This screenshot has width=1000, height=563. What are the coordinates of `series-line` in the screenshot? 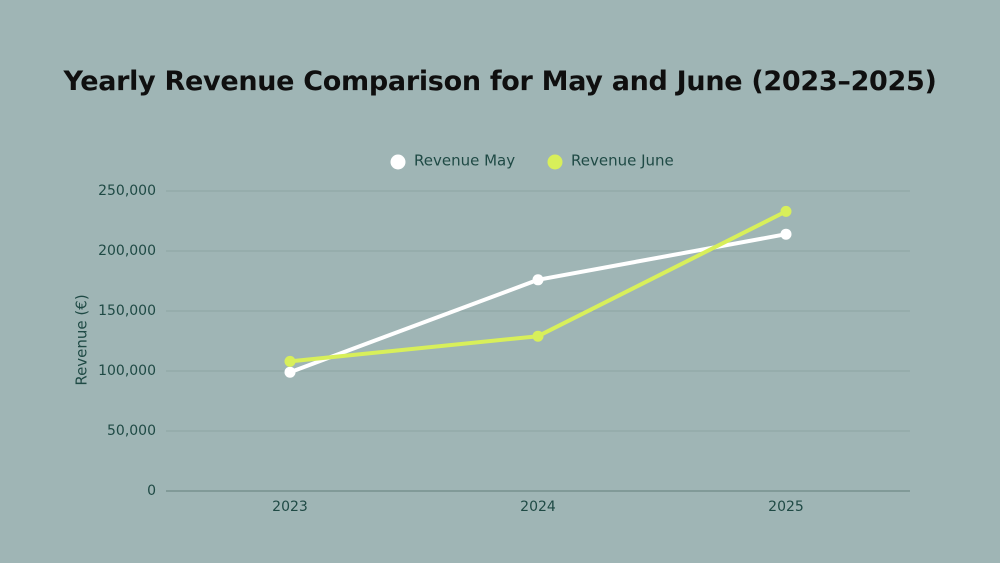 It's located at (538, 303).